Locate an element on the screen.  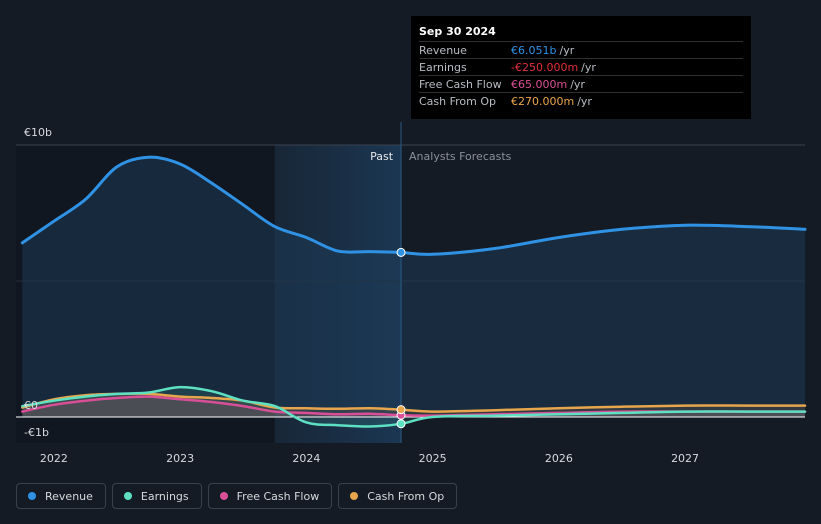
x-tick-label: 2022 is located at coordinates (54, 458).